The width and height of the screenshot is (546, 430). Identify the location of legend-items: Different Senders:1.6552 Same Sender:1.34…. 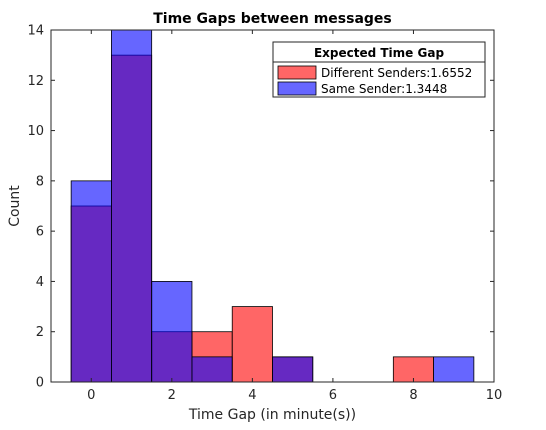
(374, 80).